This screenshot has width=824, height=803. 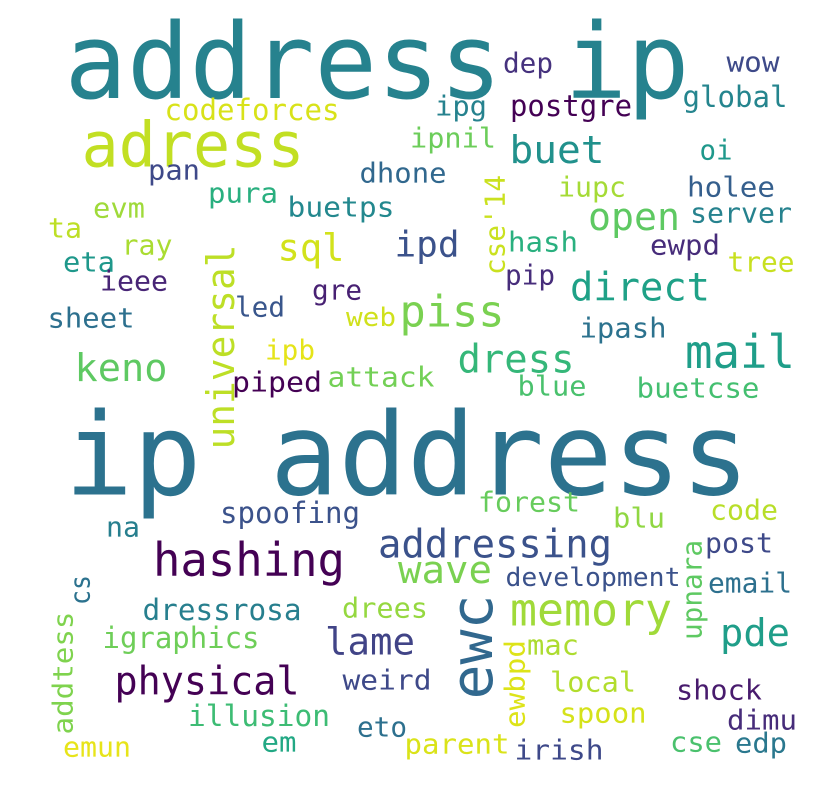 What do you see at coordinates (259, 716) in the screenshot?
I see `word: illusion` at bounding box center [259, 716].